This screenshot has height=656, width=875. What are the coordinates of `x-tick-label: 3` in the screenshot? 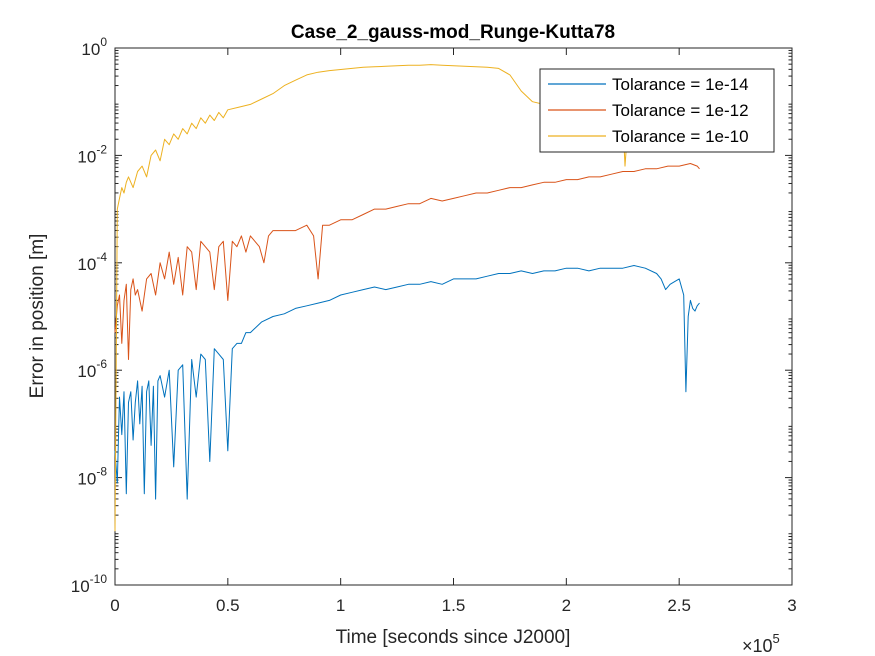 It's located at (791, 605).